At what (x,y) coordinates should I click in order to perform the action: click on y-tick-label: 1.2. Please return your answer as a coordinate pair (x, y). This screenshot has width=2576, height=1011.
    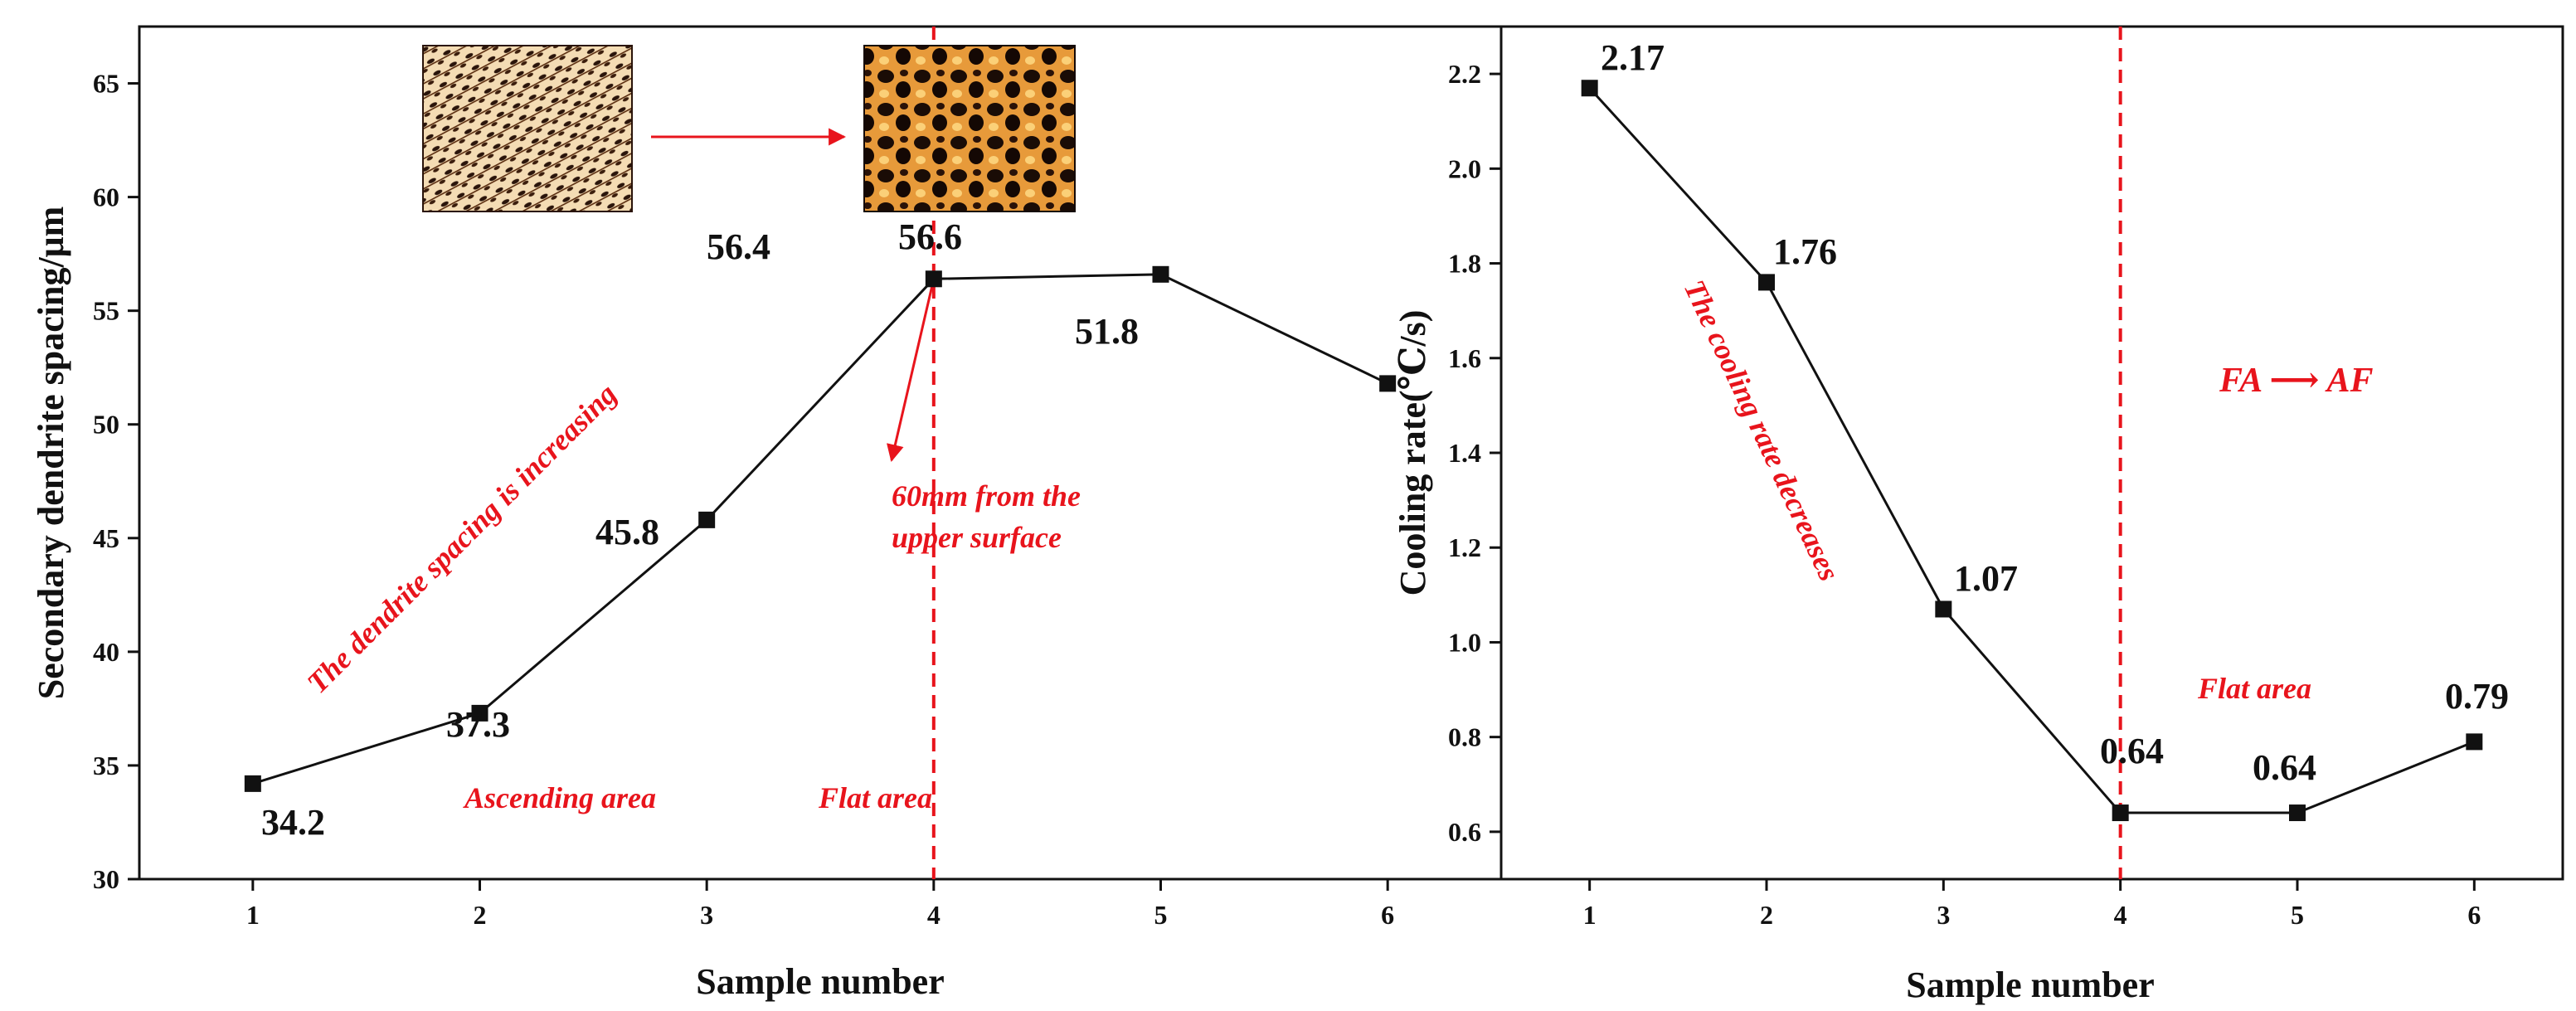
    Looking at the image, I should click on (1464, 547).